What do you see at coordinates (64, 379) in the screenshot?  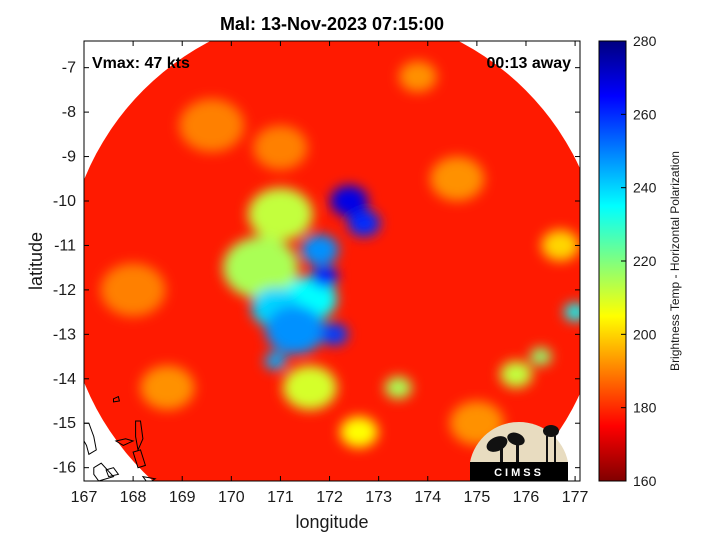 I see `y-tick-label: -14` at bounding box center [64, 379].